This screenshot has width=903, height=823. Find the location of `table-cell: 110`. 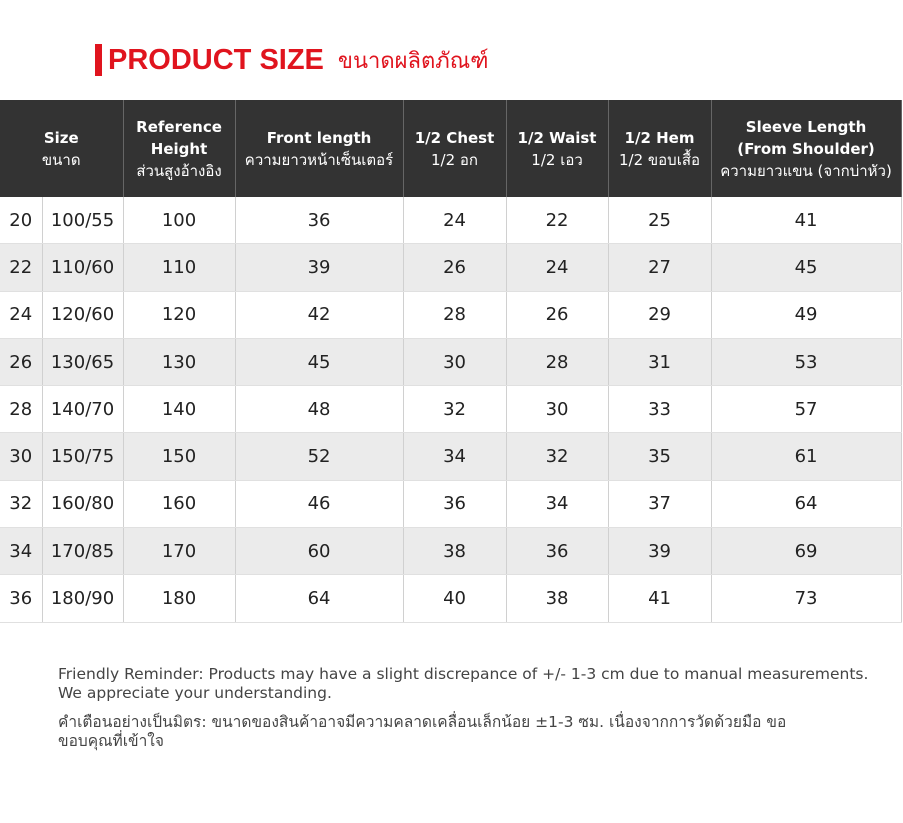

table-cell: 110 is located at coordinates (179, 267).